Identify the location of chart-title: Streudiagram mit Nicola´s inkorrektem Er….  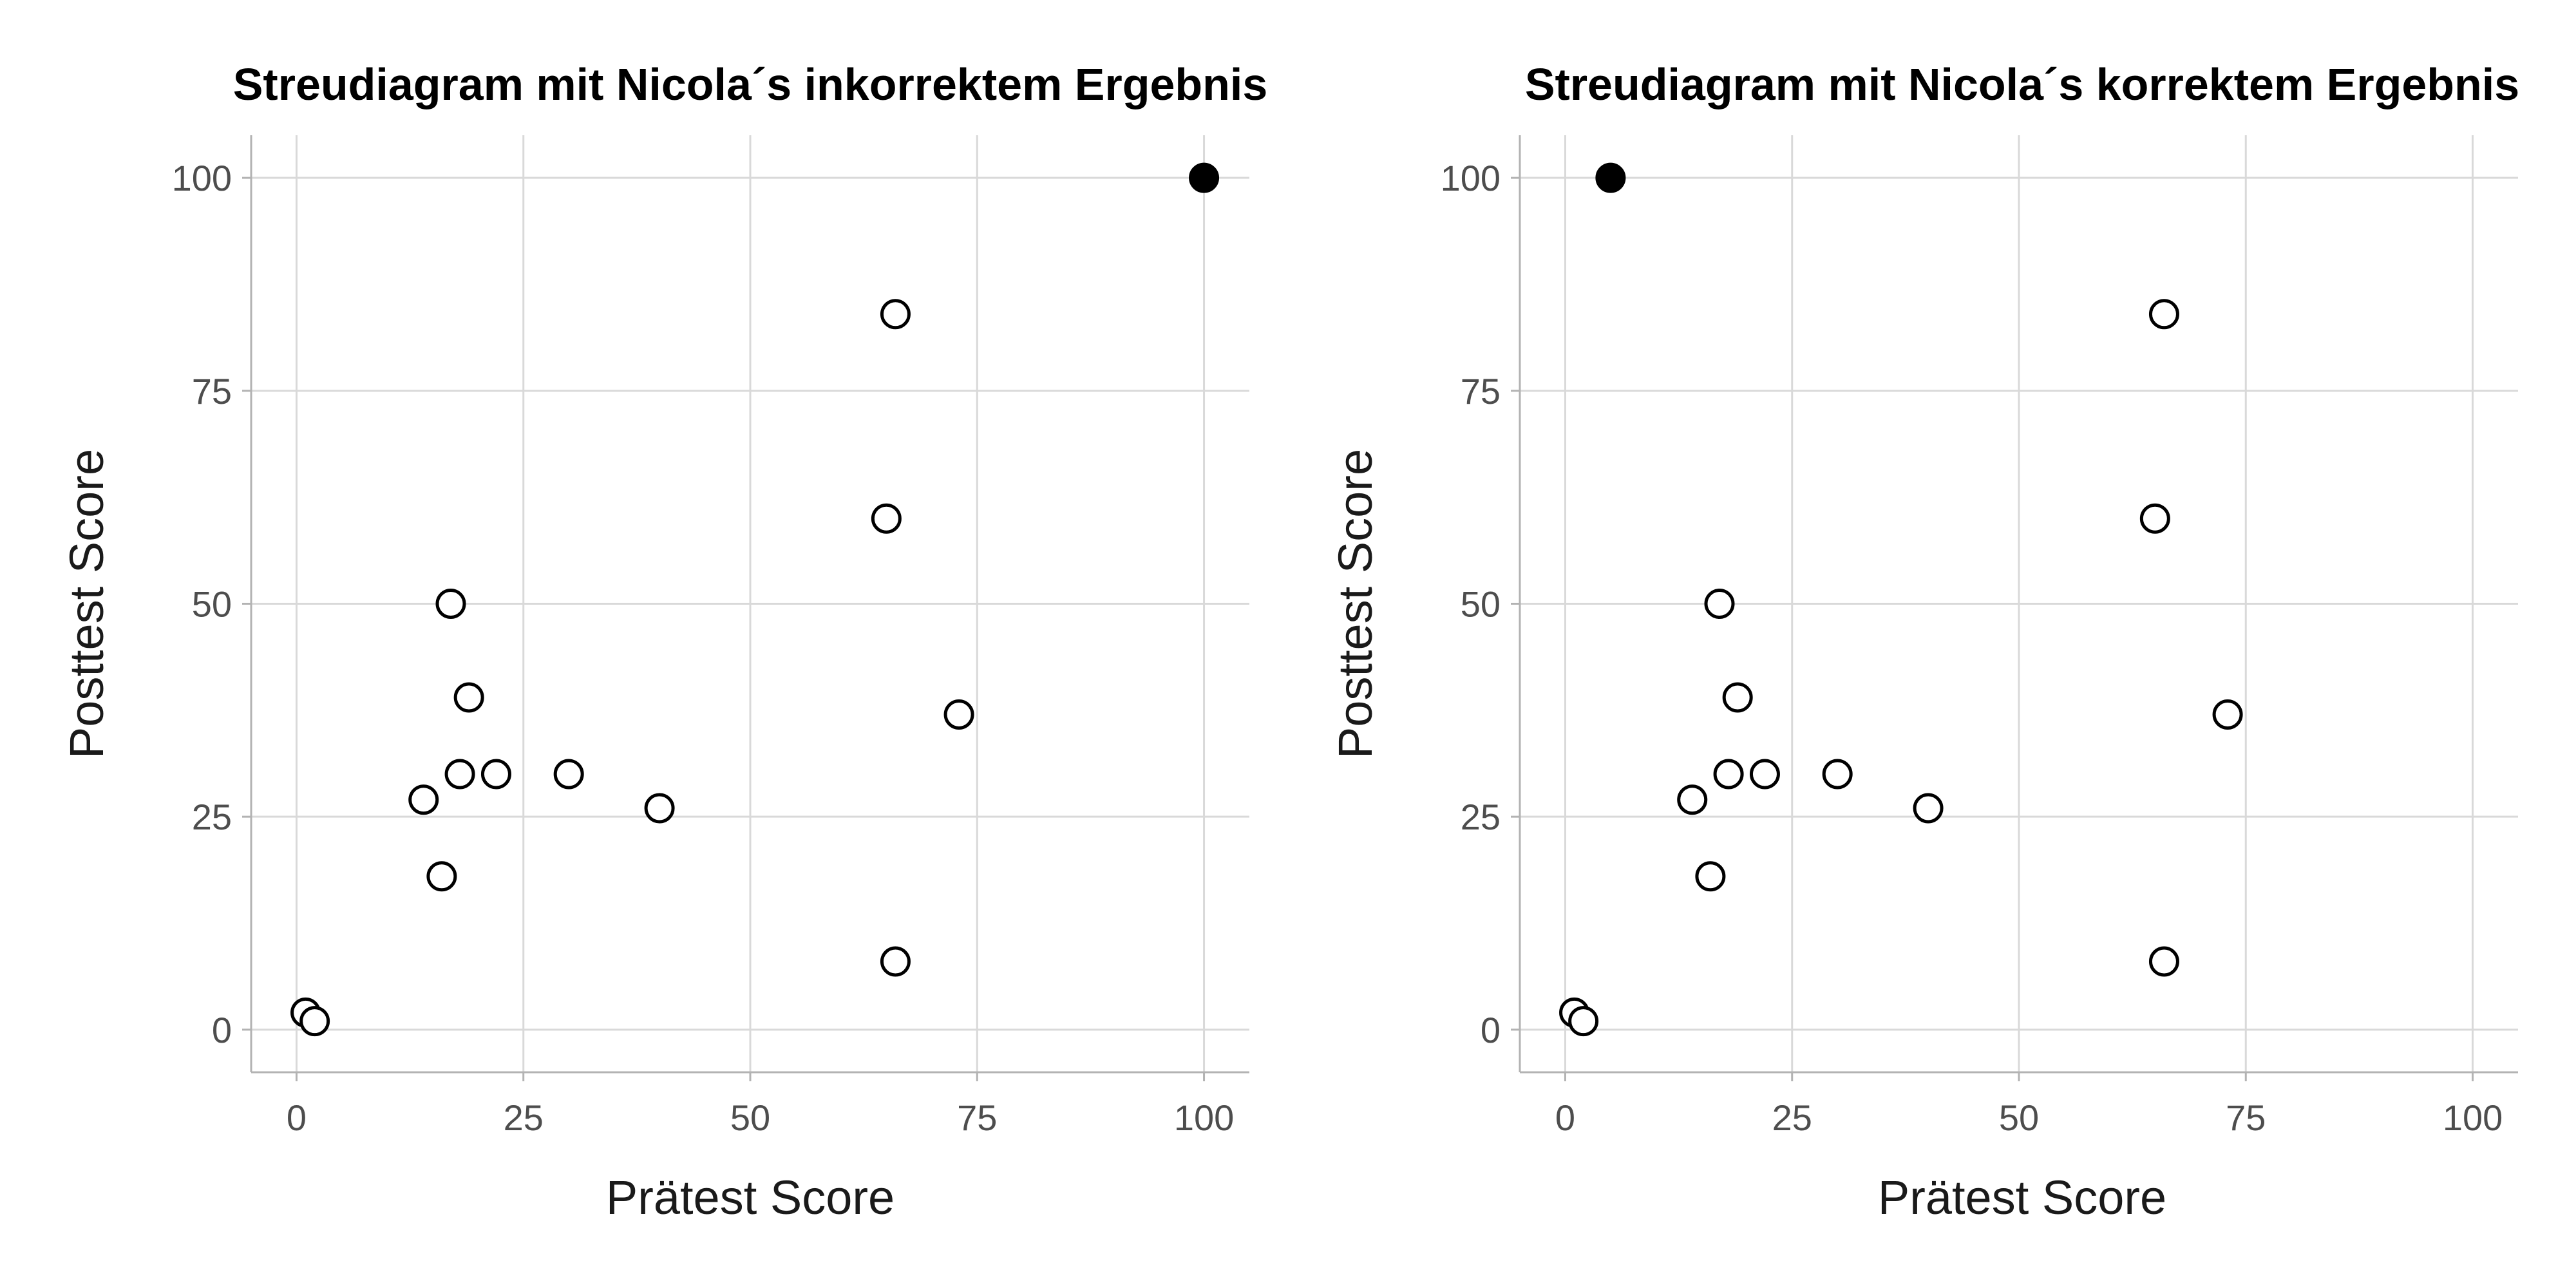
(750, 84).